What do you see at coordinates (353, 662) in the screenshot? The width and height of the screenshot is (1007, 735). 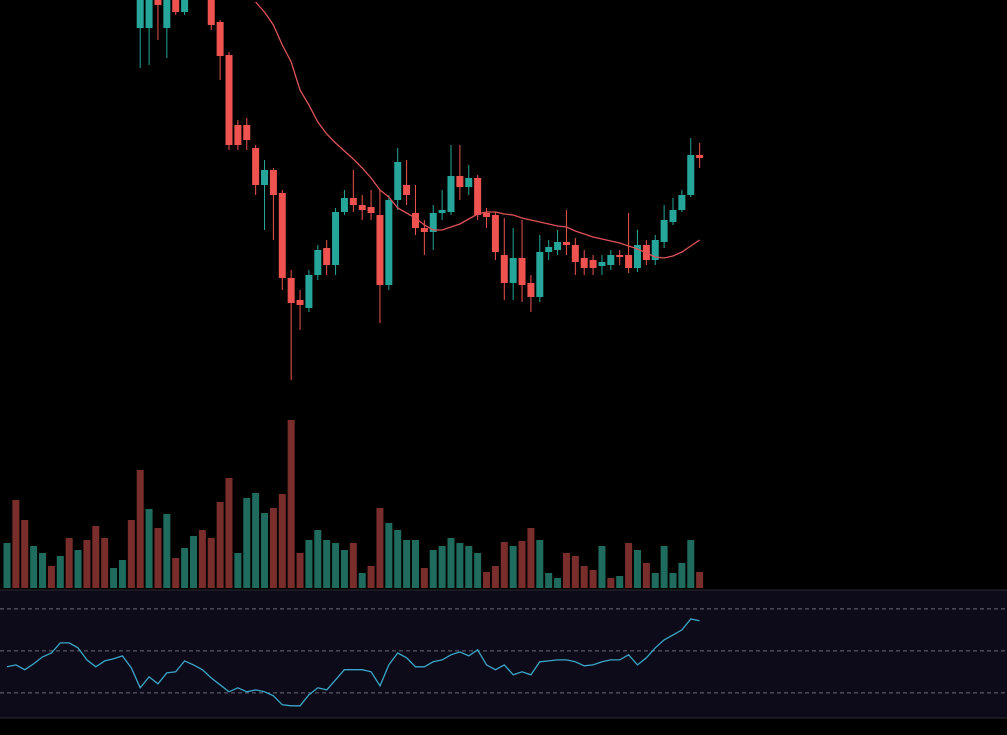 I see `rsi-line` at bounding box center [353, 662].